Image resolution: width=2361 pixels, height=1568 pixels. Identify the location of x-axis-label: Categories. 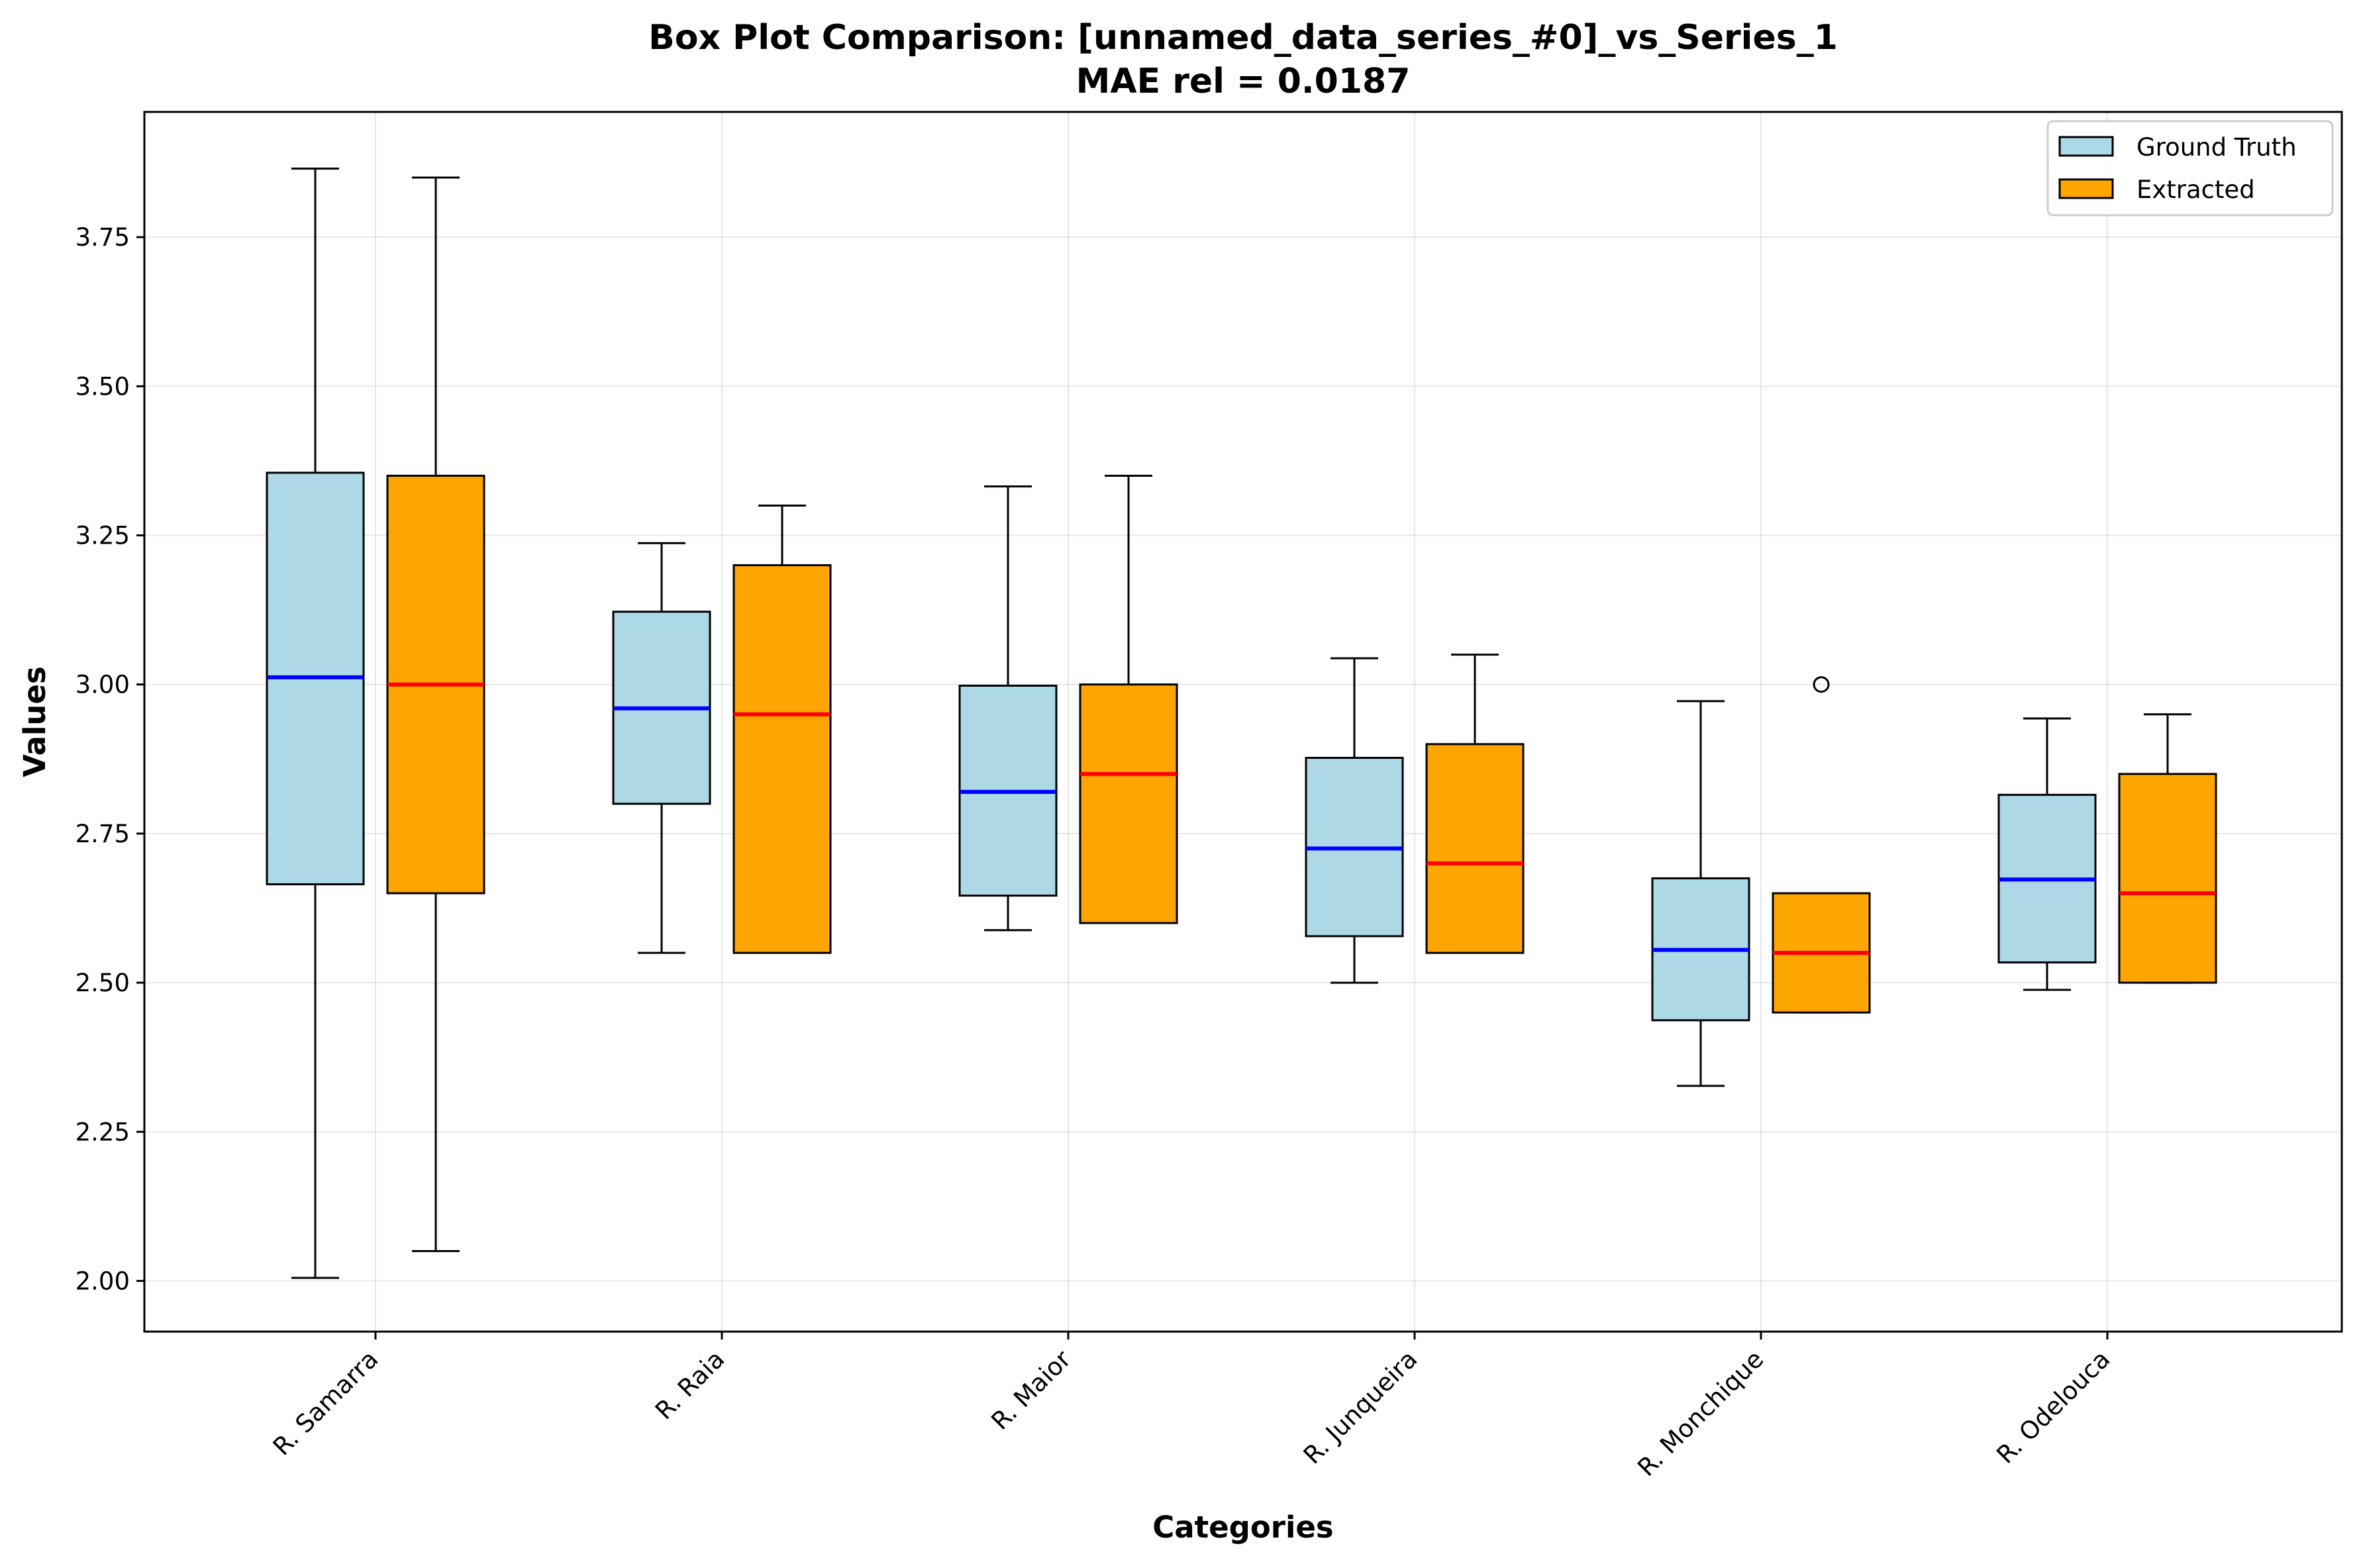
(1242, 1527).